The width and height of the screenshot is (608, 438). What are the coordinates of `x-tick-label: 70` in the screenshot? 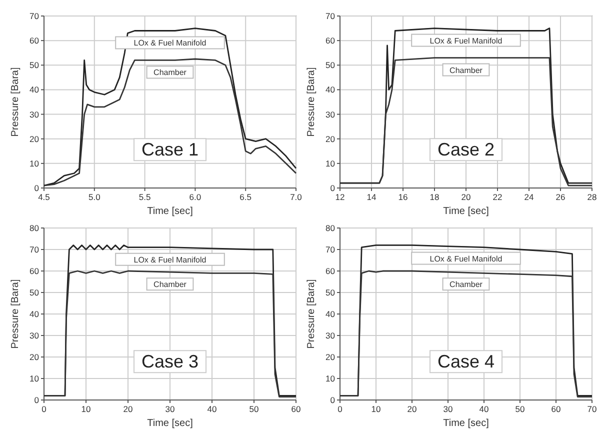 It's located at (592, 409).